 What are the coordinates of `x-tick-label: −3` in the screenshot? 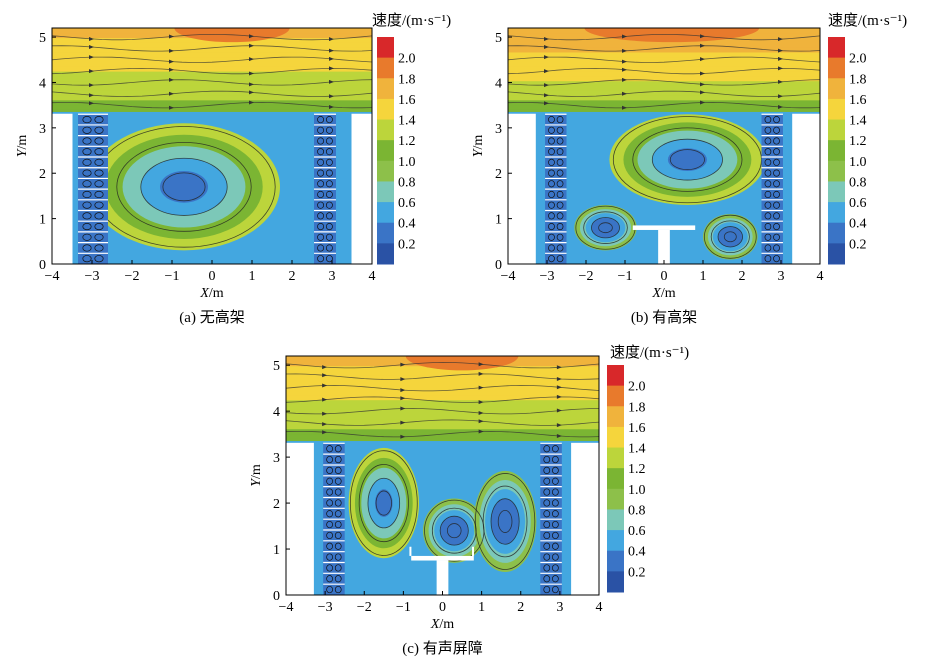 It's located at (92, 276).